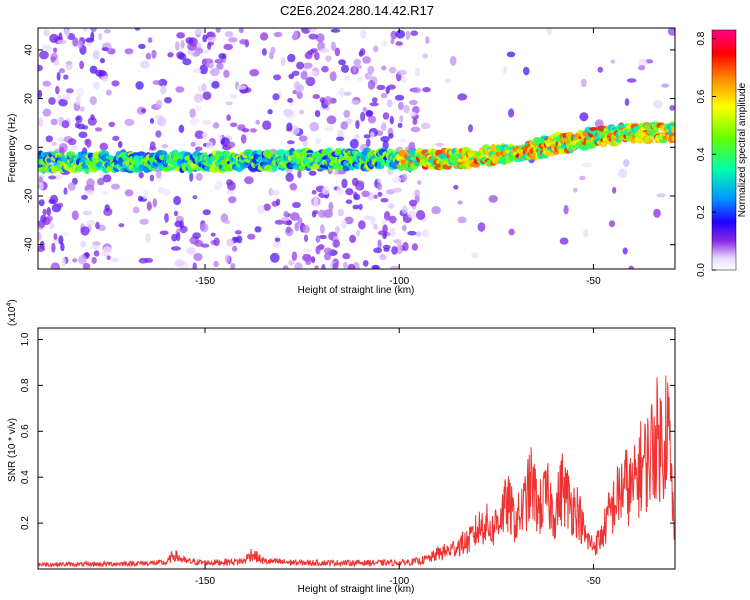  I want to click on x-tick-label: -150, so click(205, 581).